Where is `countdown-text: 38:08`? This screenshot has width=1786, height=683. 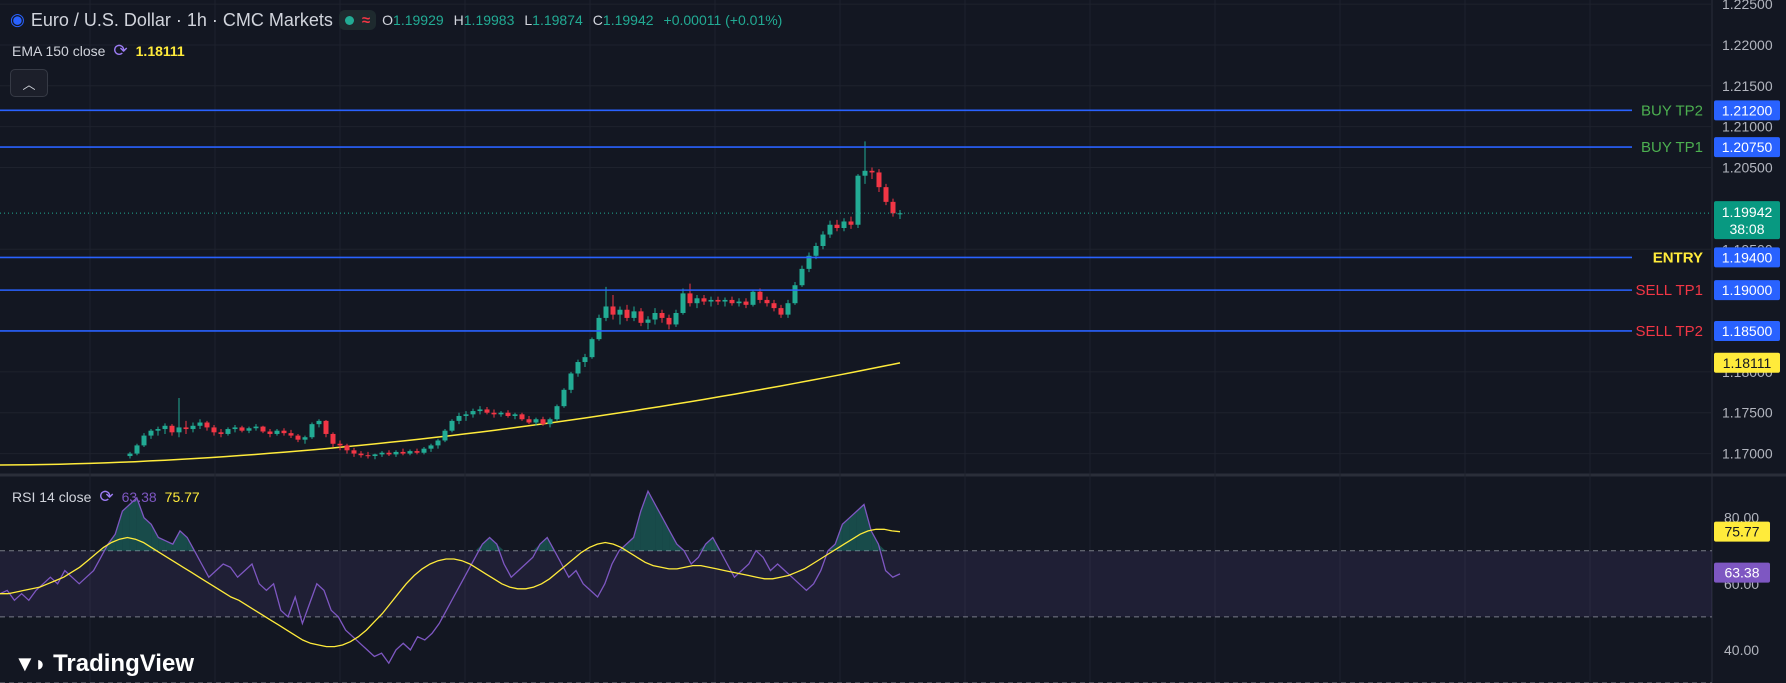
countdown-text: 38:08 is located at coordinates (1746, 229).